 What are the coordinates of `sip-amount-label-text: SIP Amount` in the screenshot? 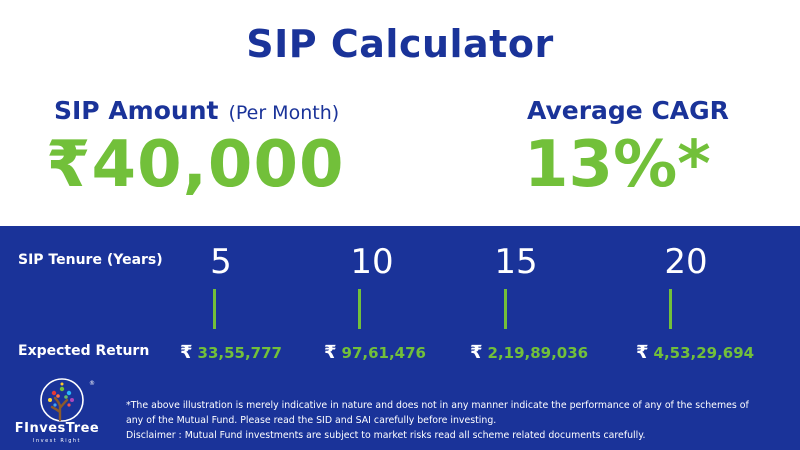 It's located at (136, 110).